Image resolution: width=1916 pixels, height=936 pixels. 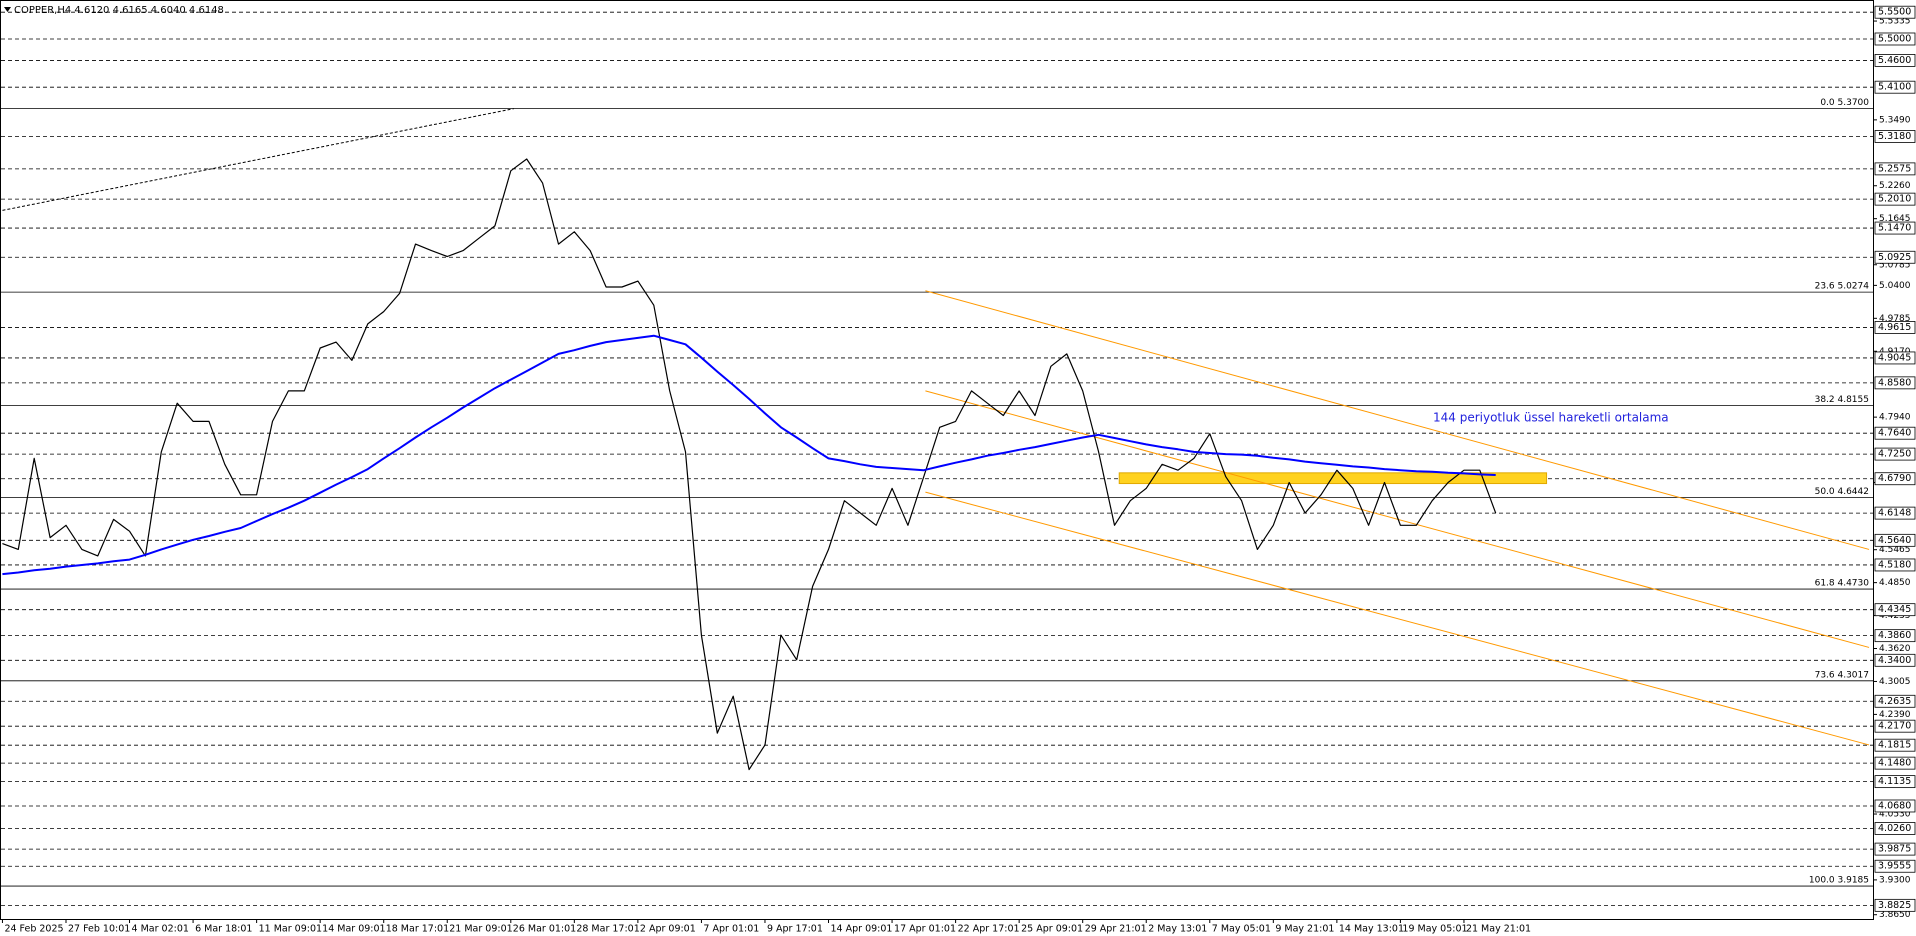 What do you see at coordinates (417, 929) in the screenshot?
I see `x-tick-label: 18 Mar 17:01` at bounding box center [417, 929].